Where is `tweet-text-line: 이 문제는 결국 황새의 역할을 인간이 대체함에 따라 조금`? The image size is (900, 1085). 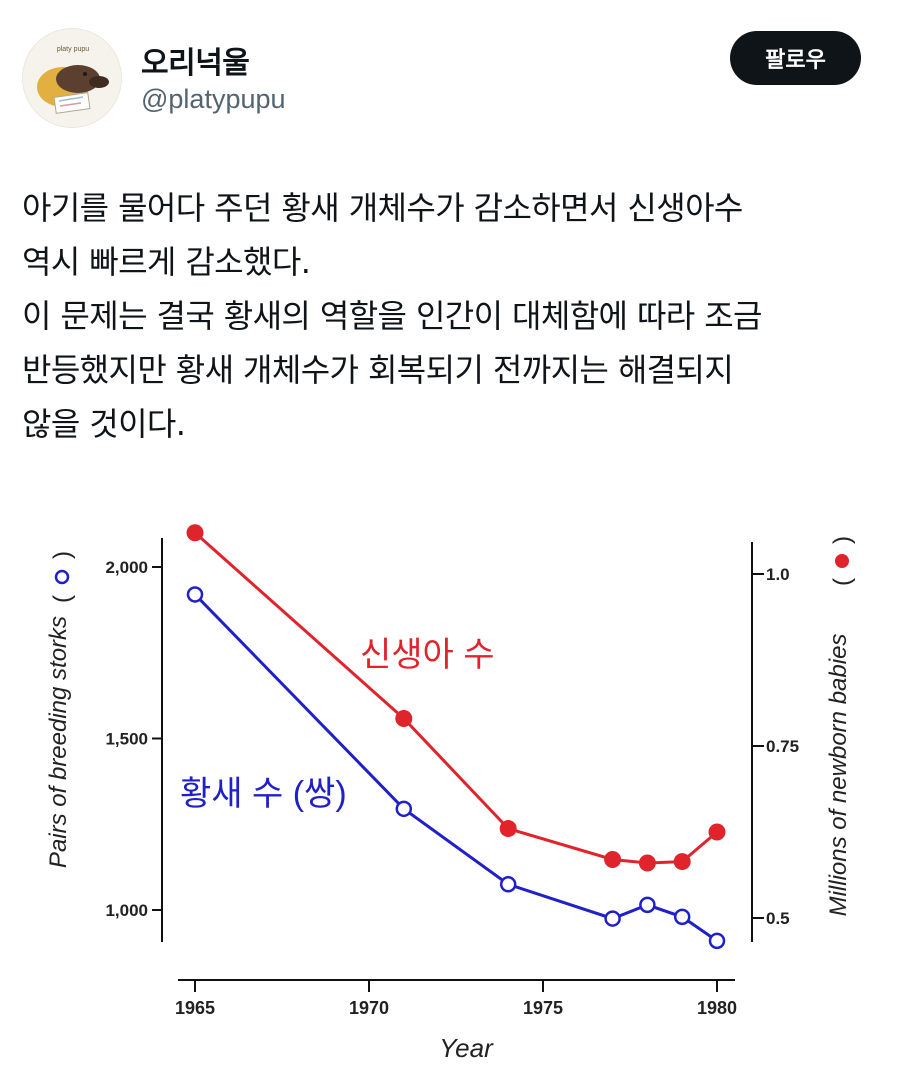
tweet-text-line: 이 문제는 결국 황새의 역할을 인간이 대체함에 따라 조금 is located at coordinates (392, 316).